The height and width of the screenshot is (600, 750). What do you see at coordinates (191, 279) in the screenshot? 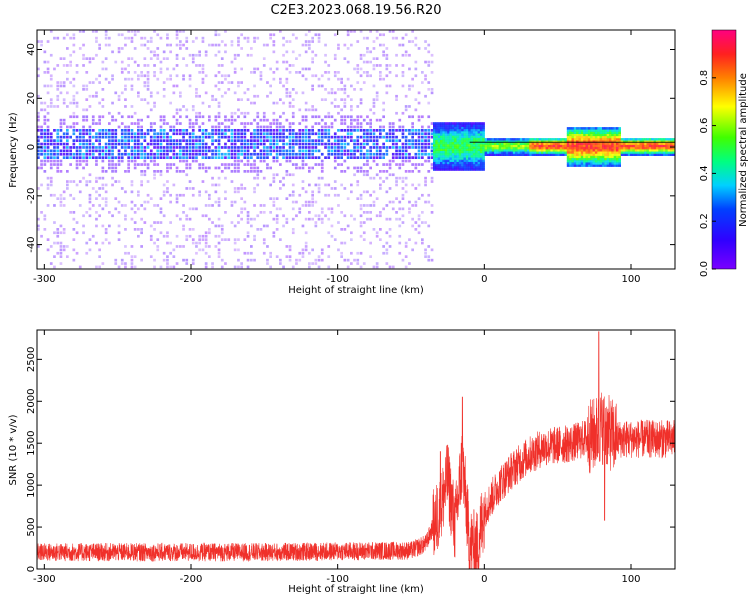
I see `spectrogram-xtick-label: -200` at bounding box center [191, 279].